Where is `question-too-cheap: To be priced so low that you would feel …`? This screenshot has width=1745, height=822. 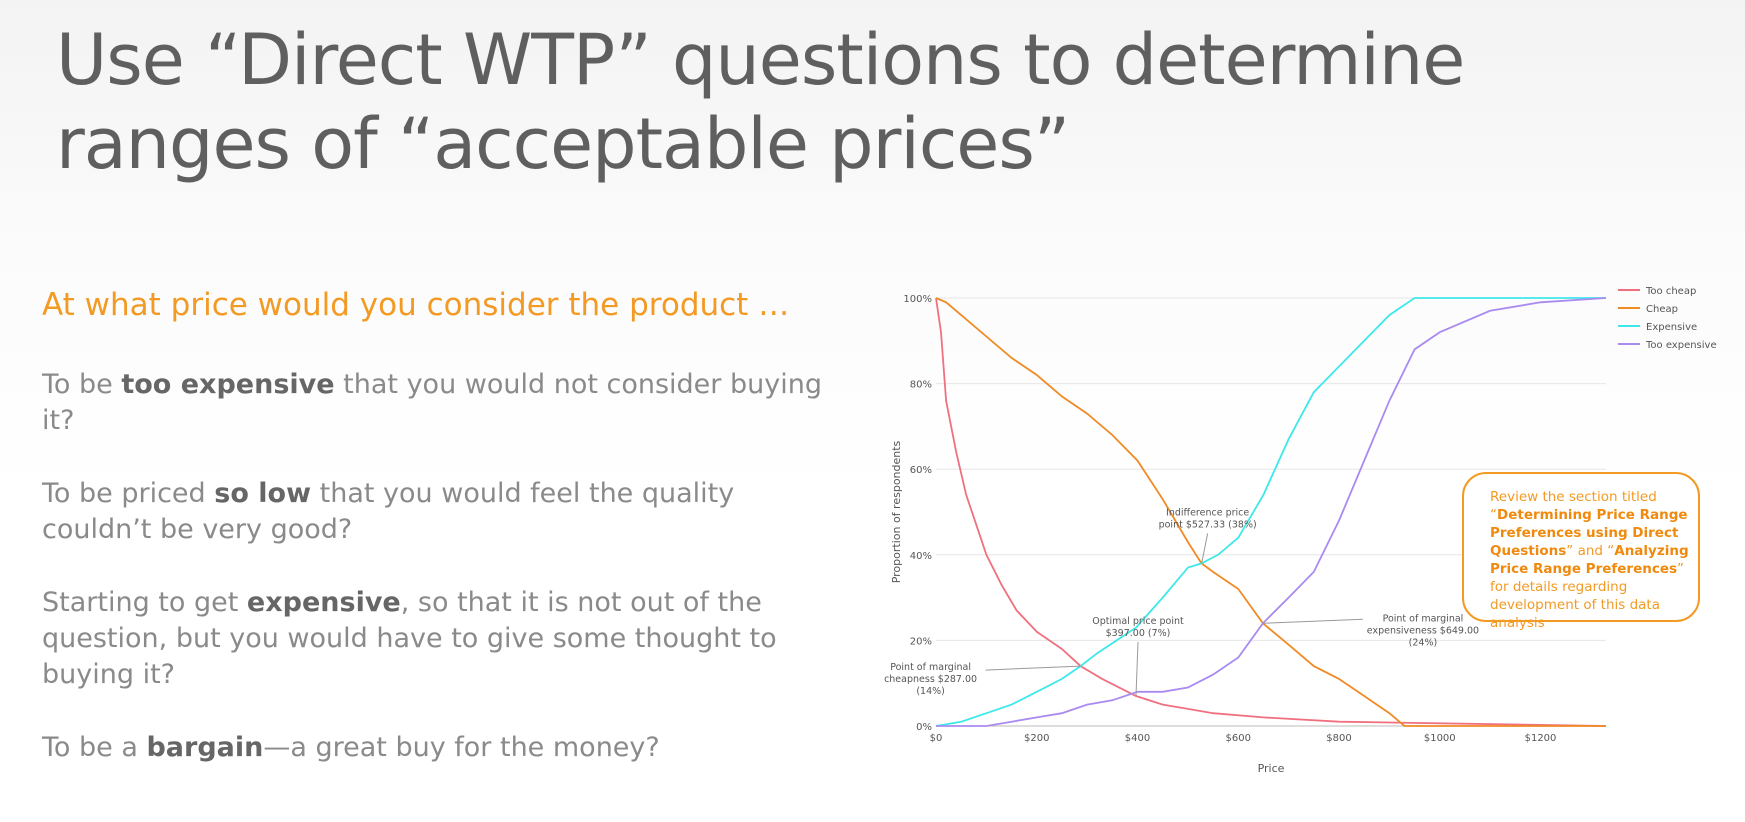 question-too-cheap: To be priced so low that you would feel … is located at coordinates (432, 512).